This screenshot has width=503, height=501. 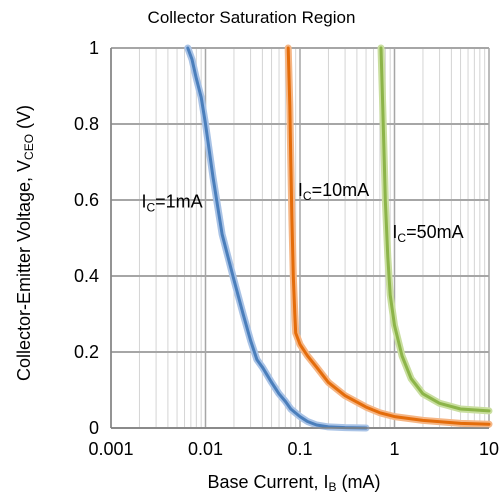 I want to click on x-tick-label: 10, so click(x=489, y=449).